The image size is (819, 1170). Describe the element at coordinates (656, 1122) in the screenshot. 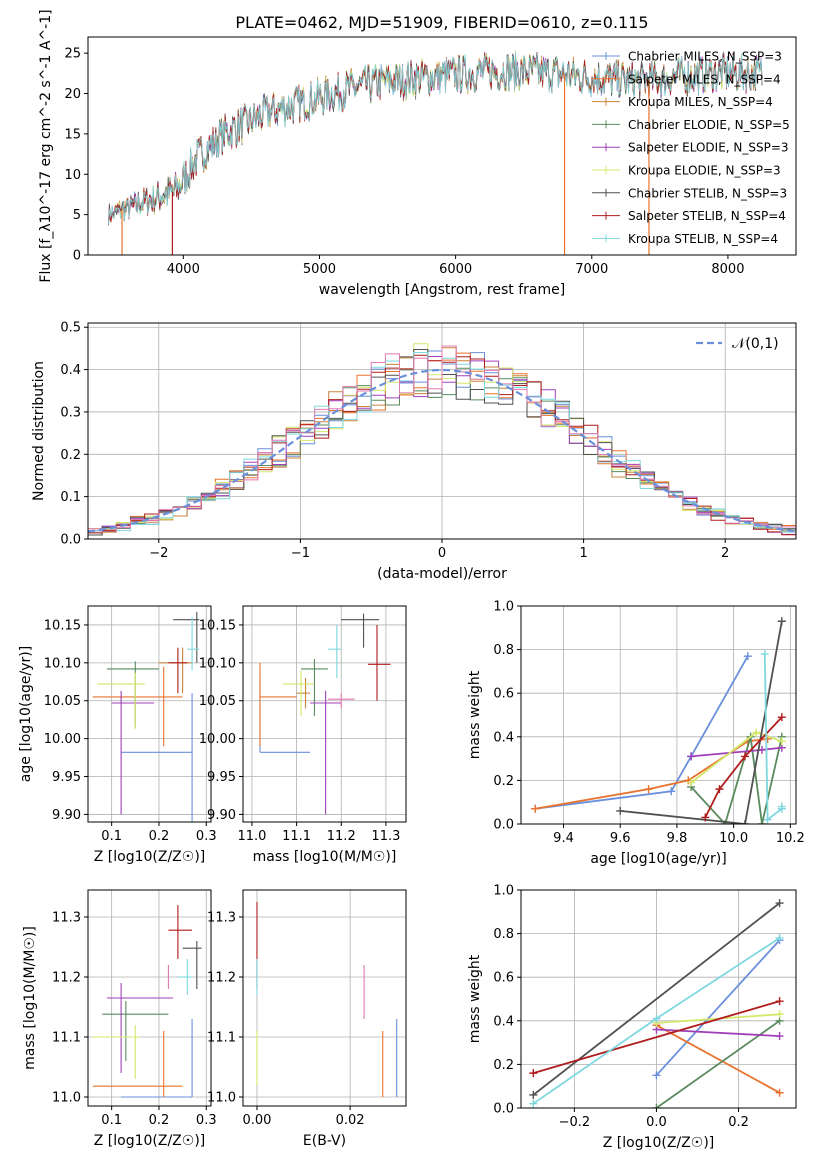

I see `x-tick-label: 0.0` at that location.